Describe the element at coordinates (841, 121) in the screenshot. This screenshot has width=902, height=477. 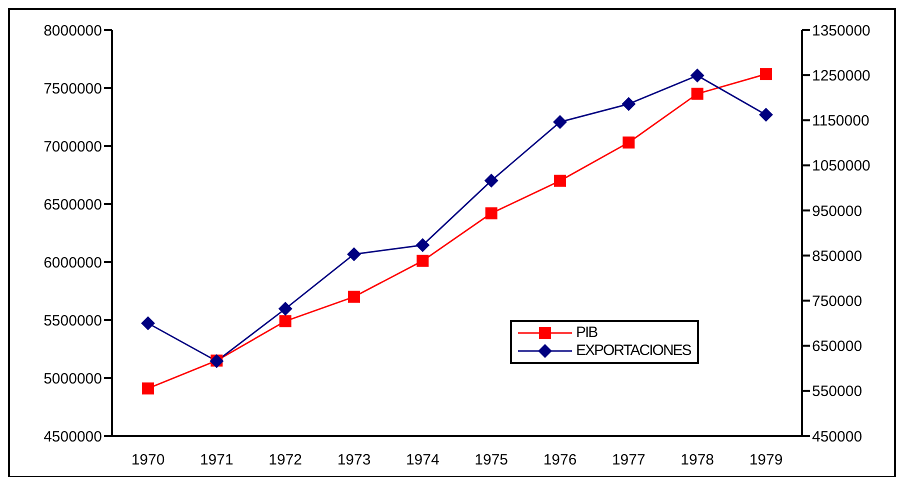
I see `y2-tick-label: 1150000` at that location.